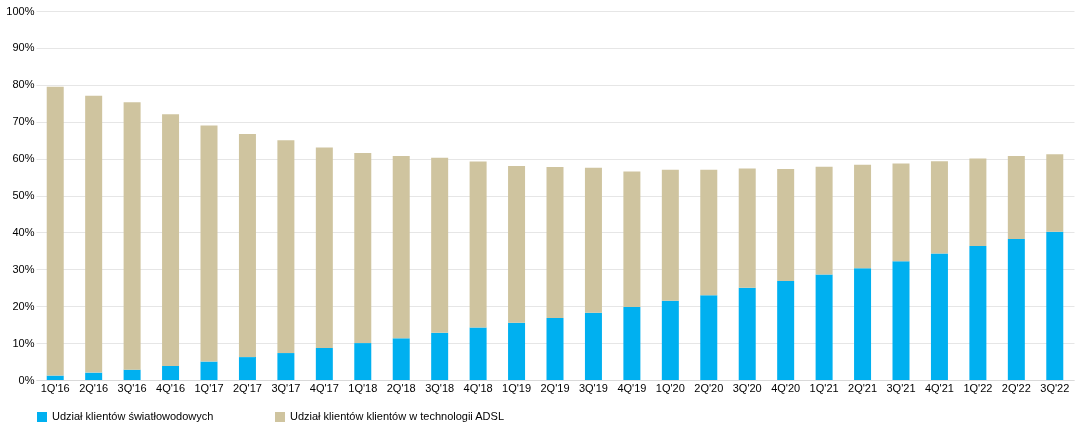 This screenshot has height=427, width=1079. What do you see at coordinates (23, 121) in the screenshot?
I see `y-tick-label: 70%` at bounding box center [23, 121].